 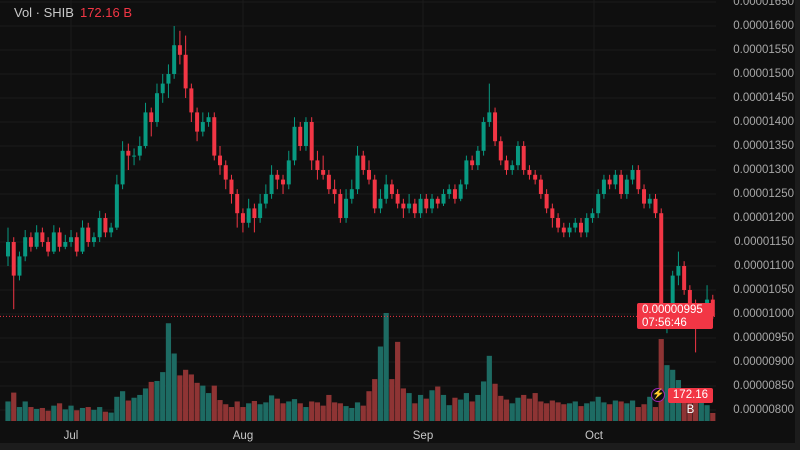 I want to click on legend-label: Vol · SHIB, so click(x=44, y=12).